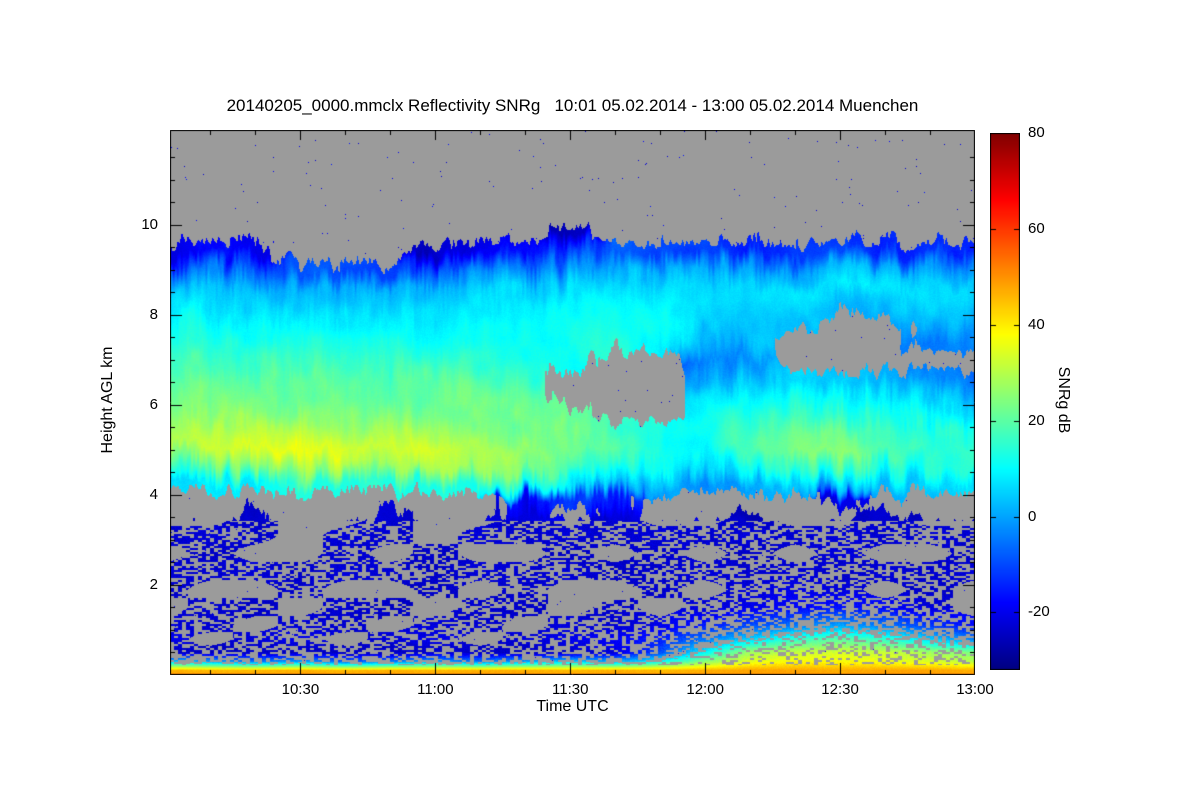 The width and height of the screenshot is (1200, 800). Describe the element at coordinates (1039, 612) in the screenshot. I see `colorbar-tick-label: -20` at that location.